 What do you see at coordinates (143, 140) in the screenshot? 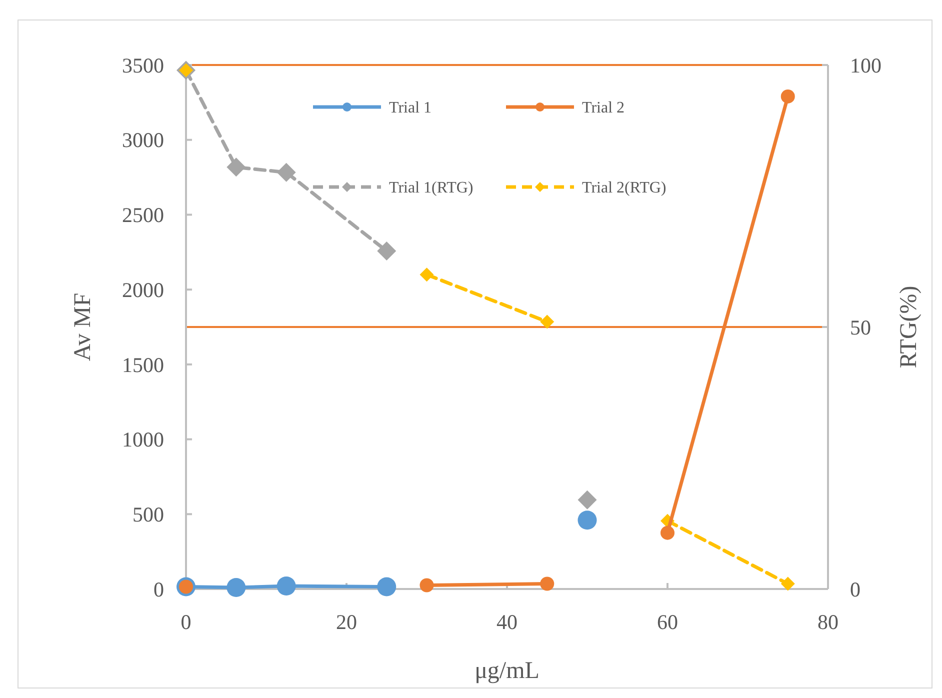
I see `y-tick-label: 3000` at bounding box center [143, 140].